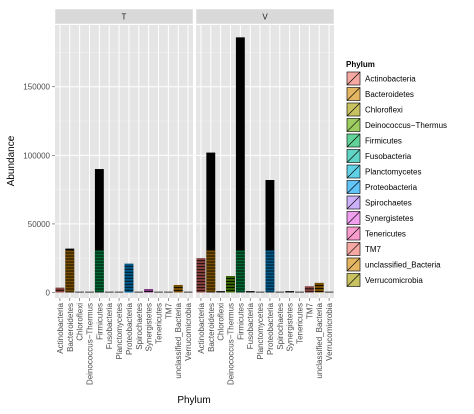 Image resolution: width=474 pixels, height=414 pixels. Describe the element at coordinates (390, 79) in the screenshot. I see `legend-label: Actinobacteria` at that location.